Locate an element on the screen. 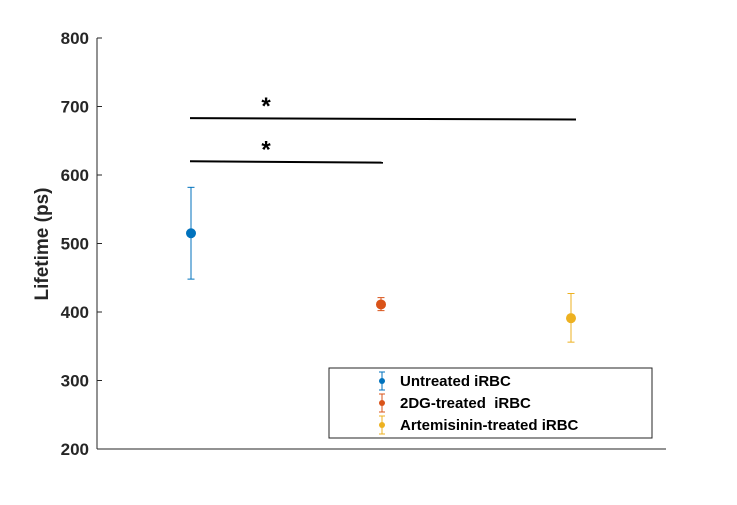 This screenshot has width=737, height=505. significance-annotations: ** is located at coordinates (383, 128).